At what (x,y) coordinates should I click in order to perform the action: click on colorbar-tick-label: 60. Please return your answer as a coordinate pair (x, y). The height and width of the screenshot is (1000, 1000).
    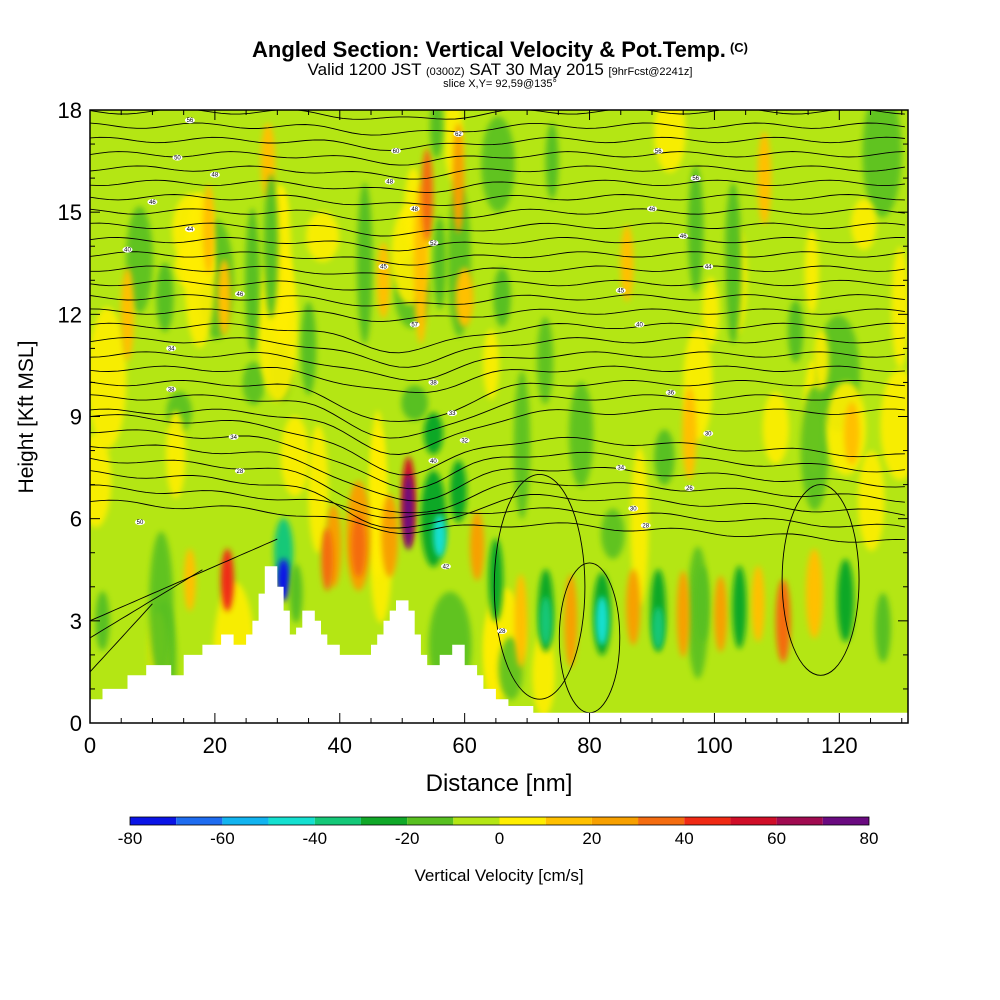
    Looking at the image, I should click on (776, 838).